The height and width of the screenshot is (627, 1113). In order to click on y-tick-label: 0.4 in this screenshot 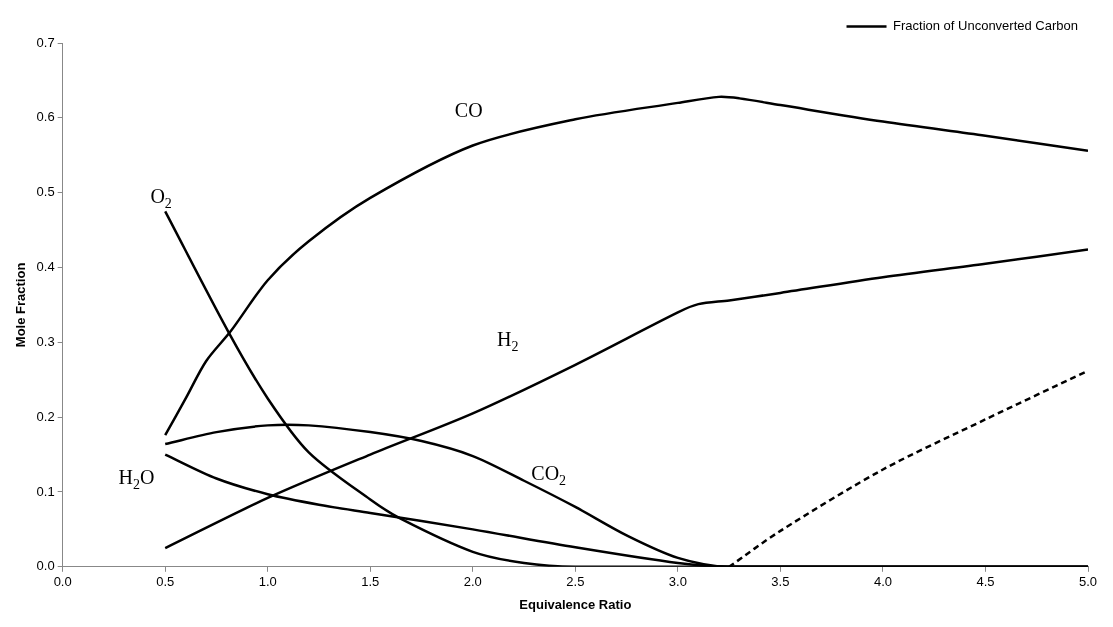, I will do `click(45, 267)`.